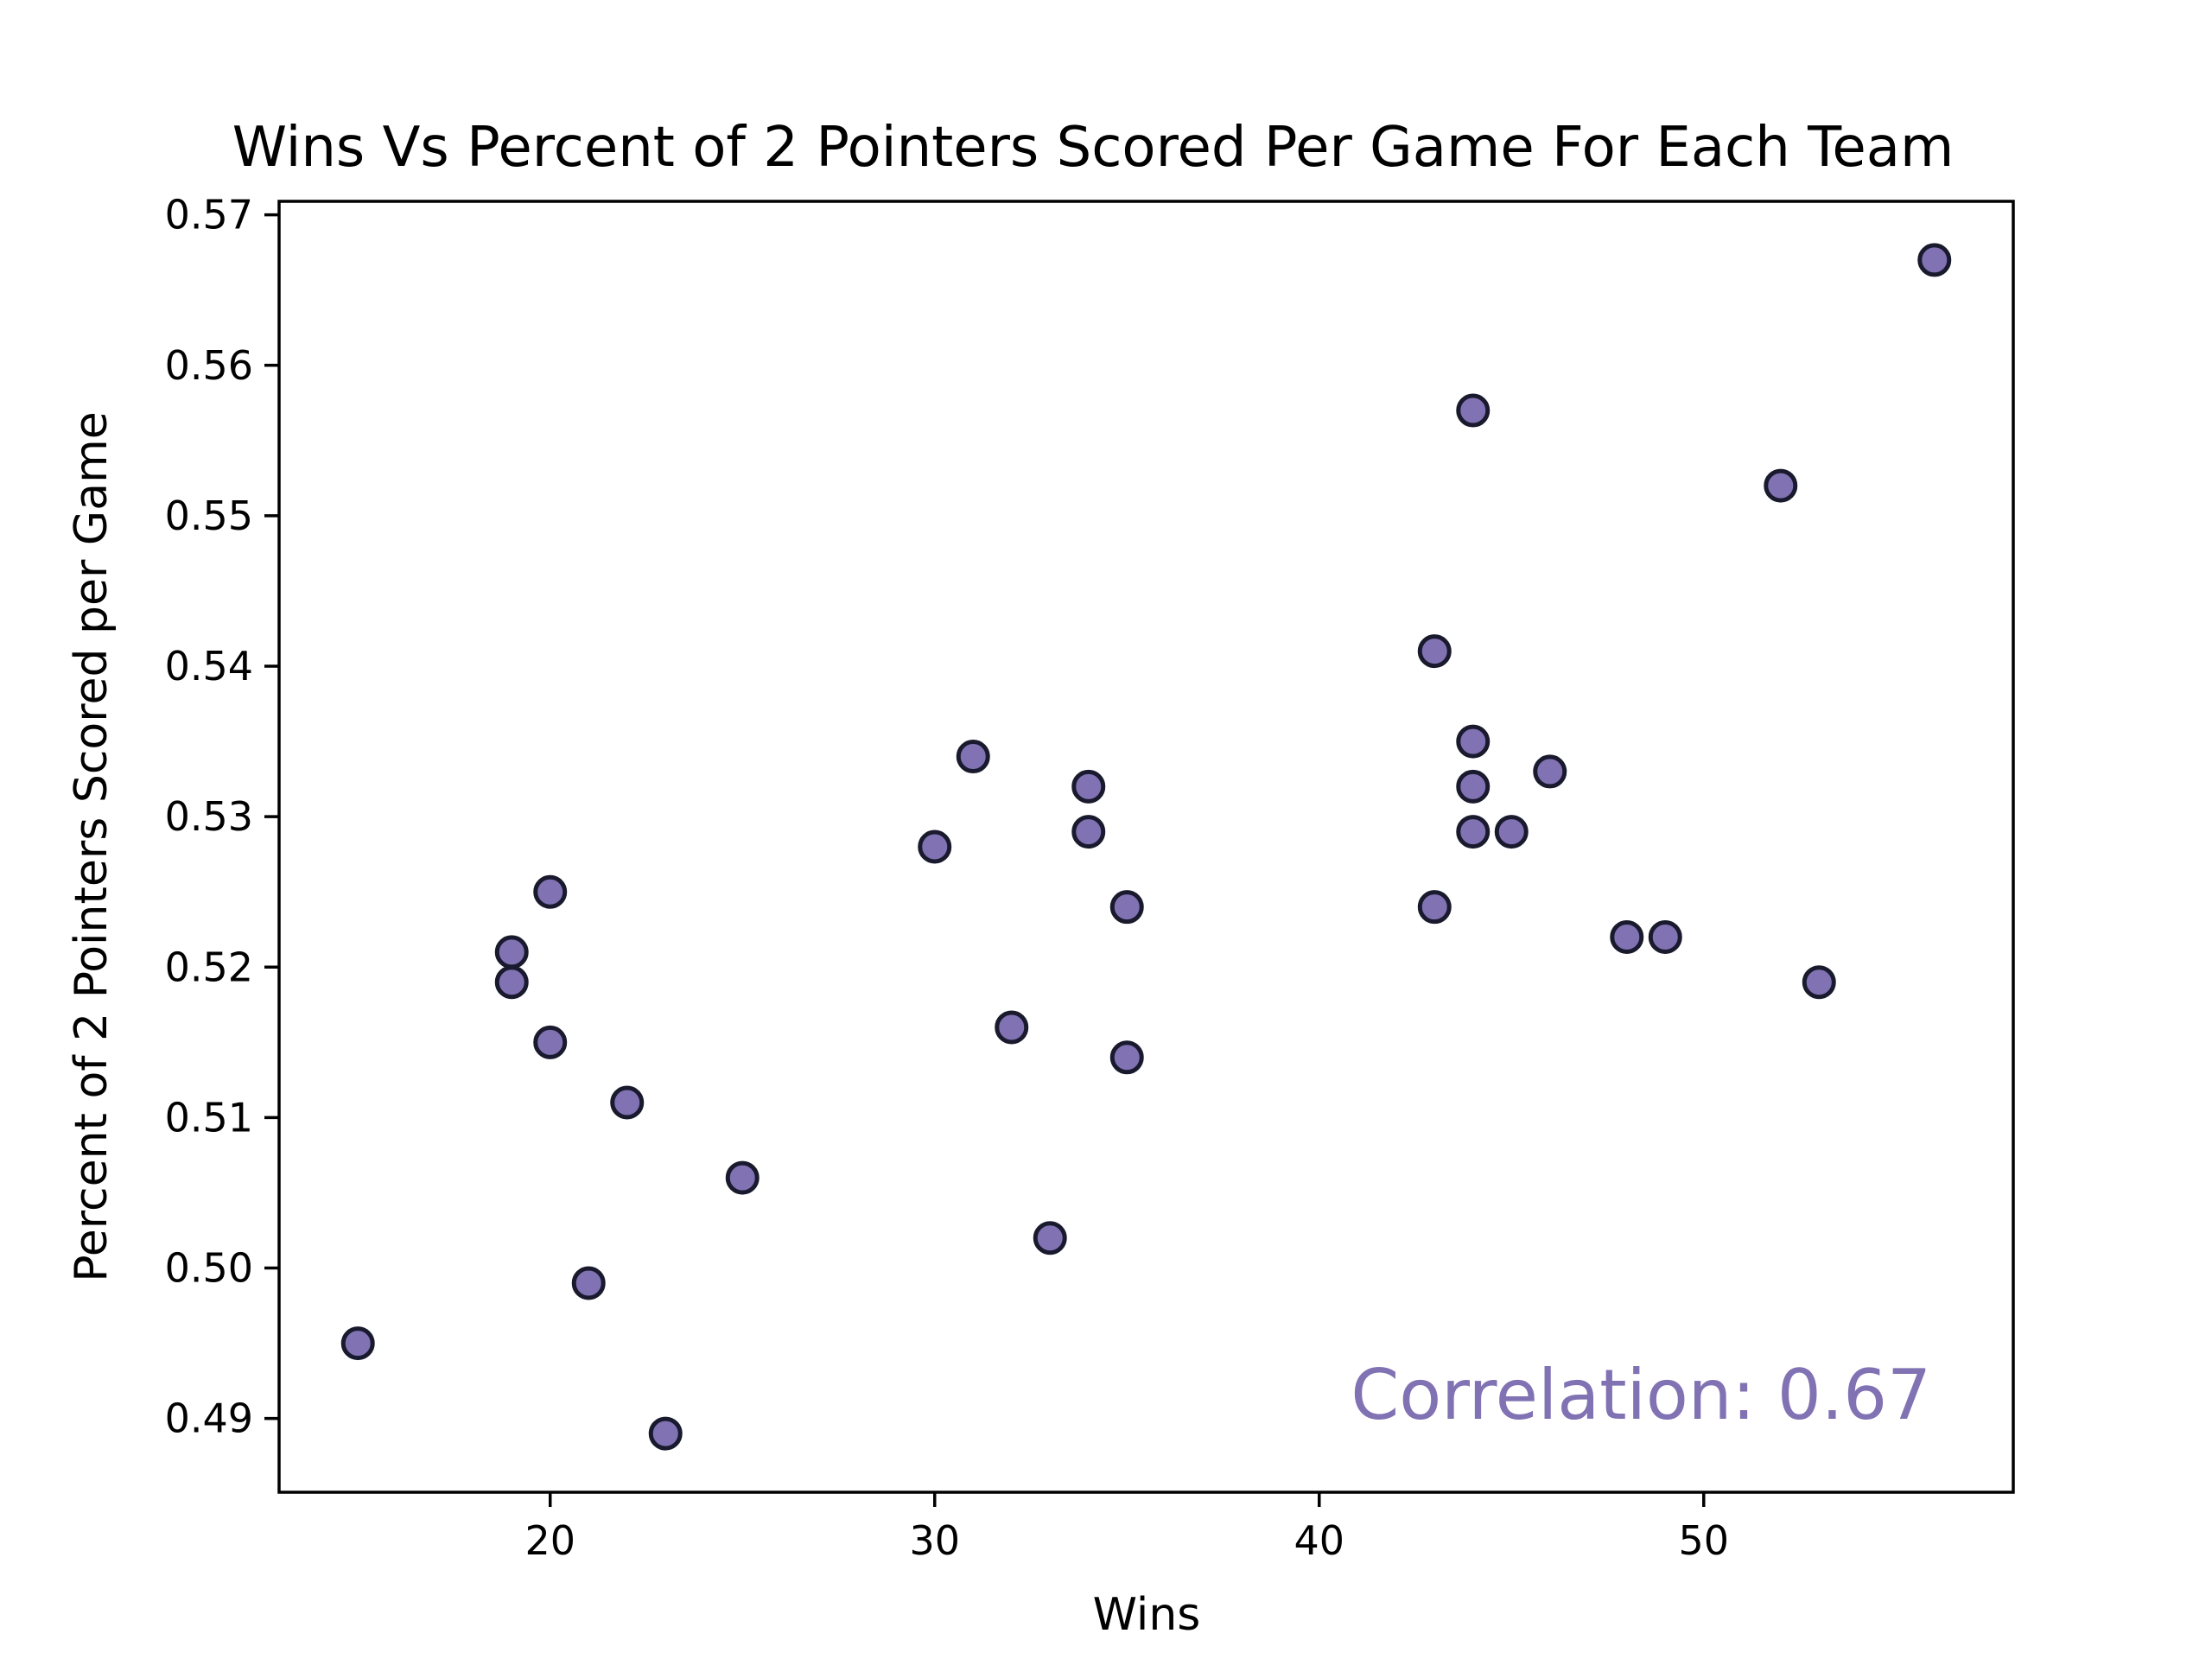  What do you see at coordinates (209, 1418) in the screenshot?
I see `y-tick-label: 0.49` at bounding box center [209, 1418].